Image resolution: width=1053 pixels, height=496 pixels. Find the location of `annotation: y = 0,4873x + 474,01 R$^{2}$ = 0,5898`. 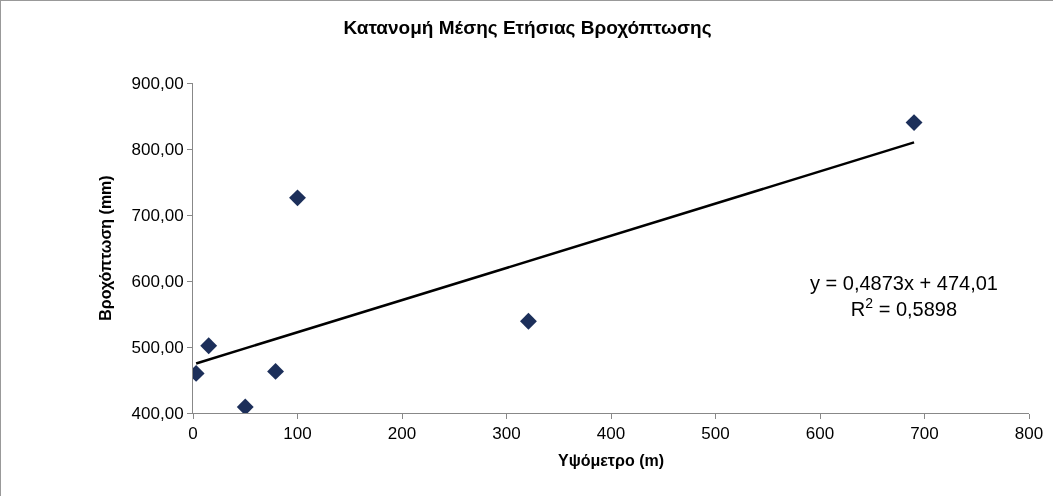

annotation: y = 0,4873x + 474,01 R$^{2}$ = 0,5898 is located at coordinates (904, 296).